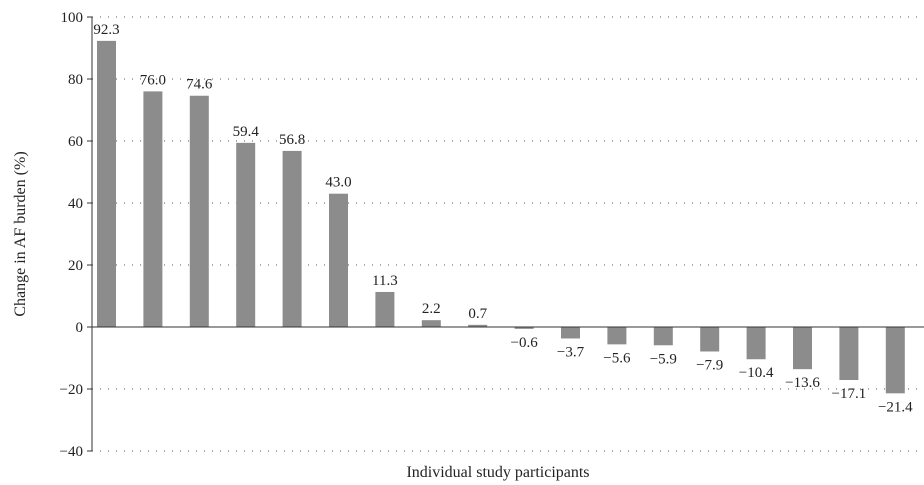 This screenshot has width=924, height=485. I want to click on y-axis-title: Change in AF burden (%), so click(20, 233).